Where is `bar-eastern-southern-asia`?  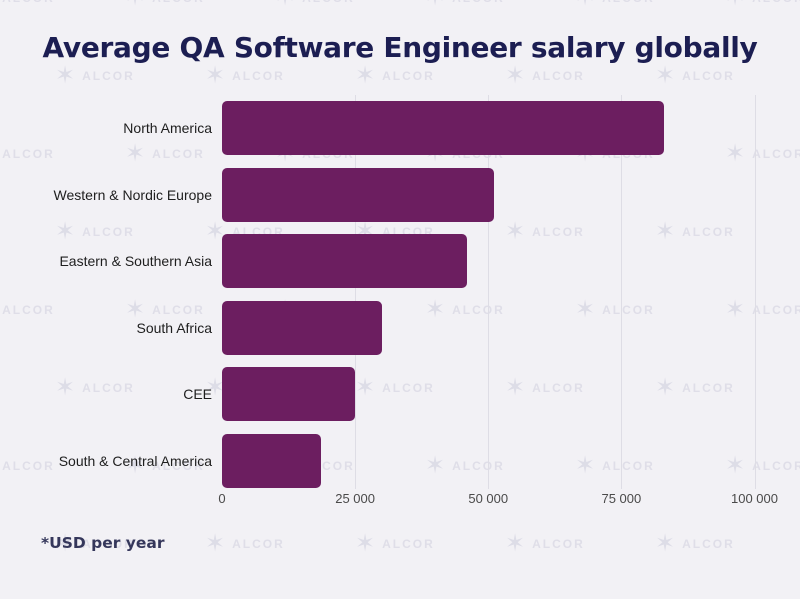 bar-eastern-southern-asia is located at coordinates (344, 261).